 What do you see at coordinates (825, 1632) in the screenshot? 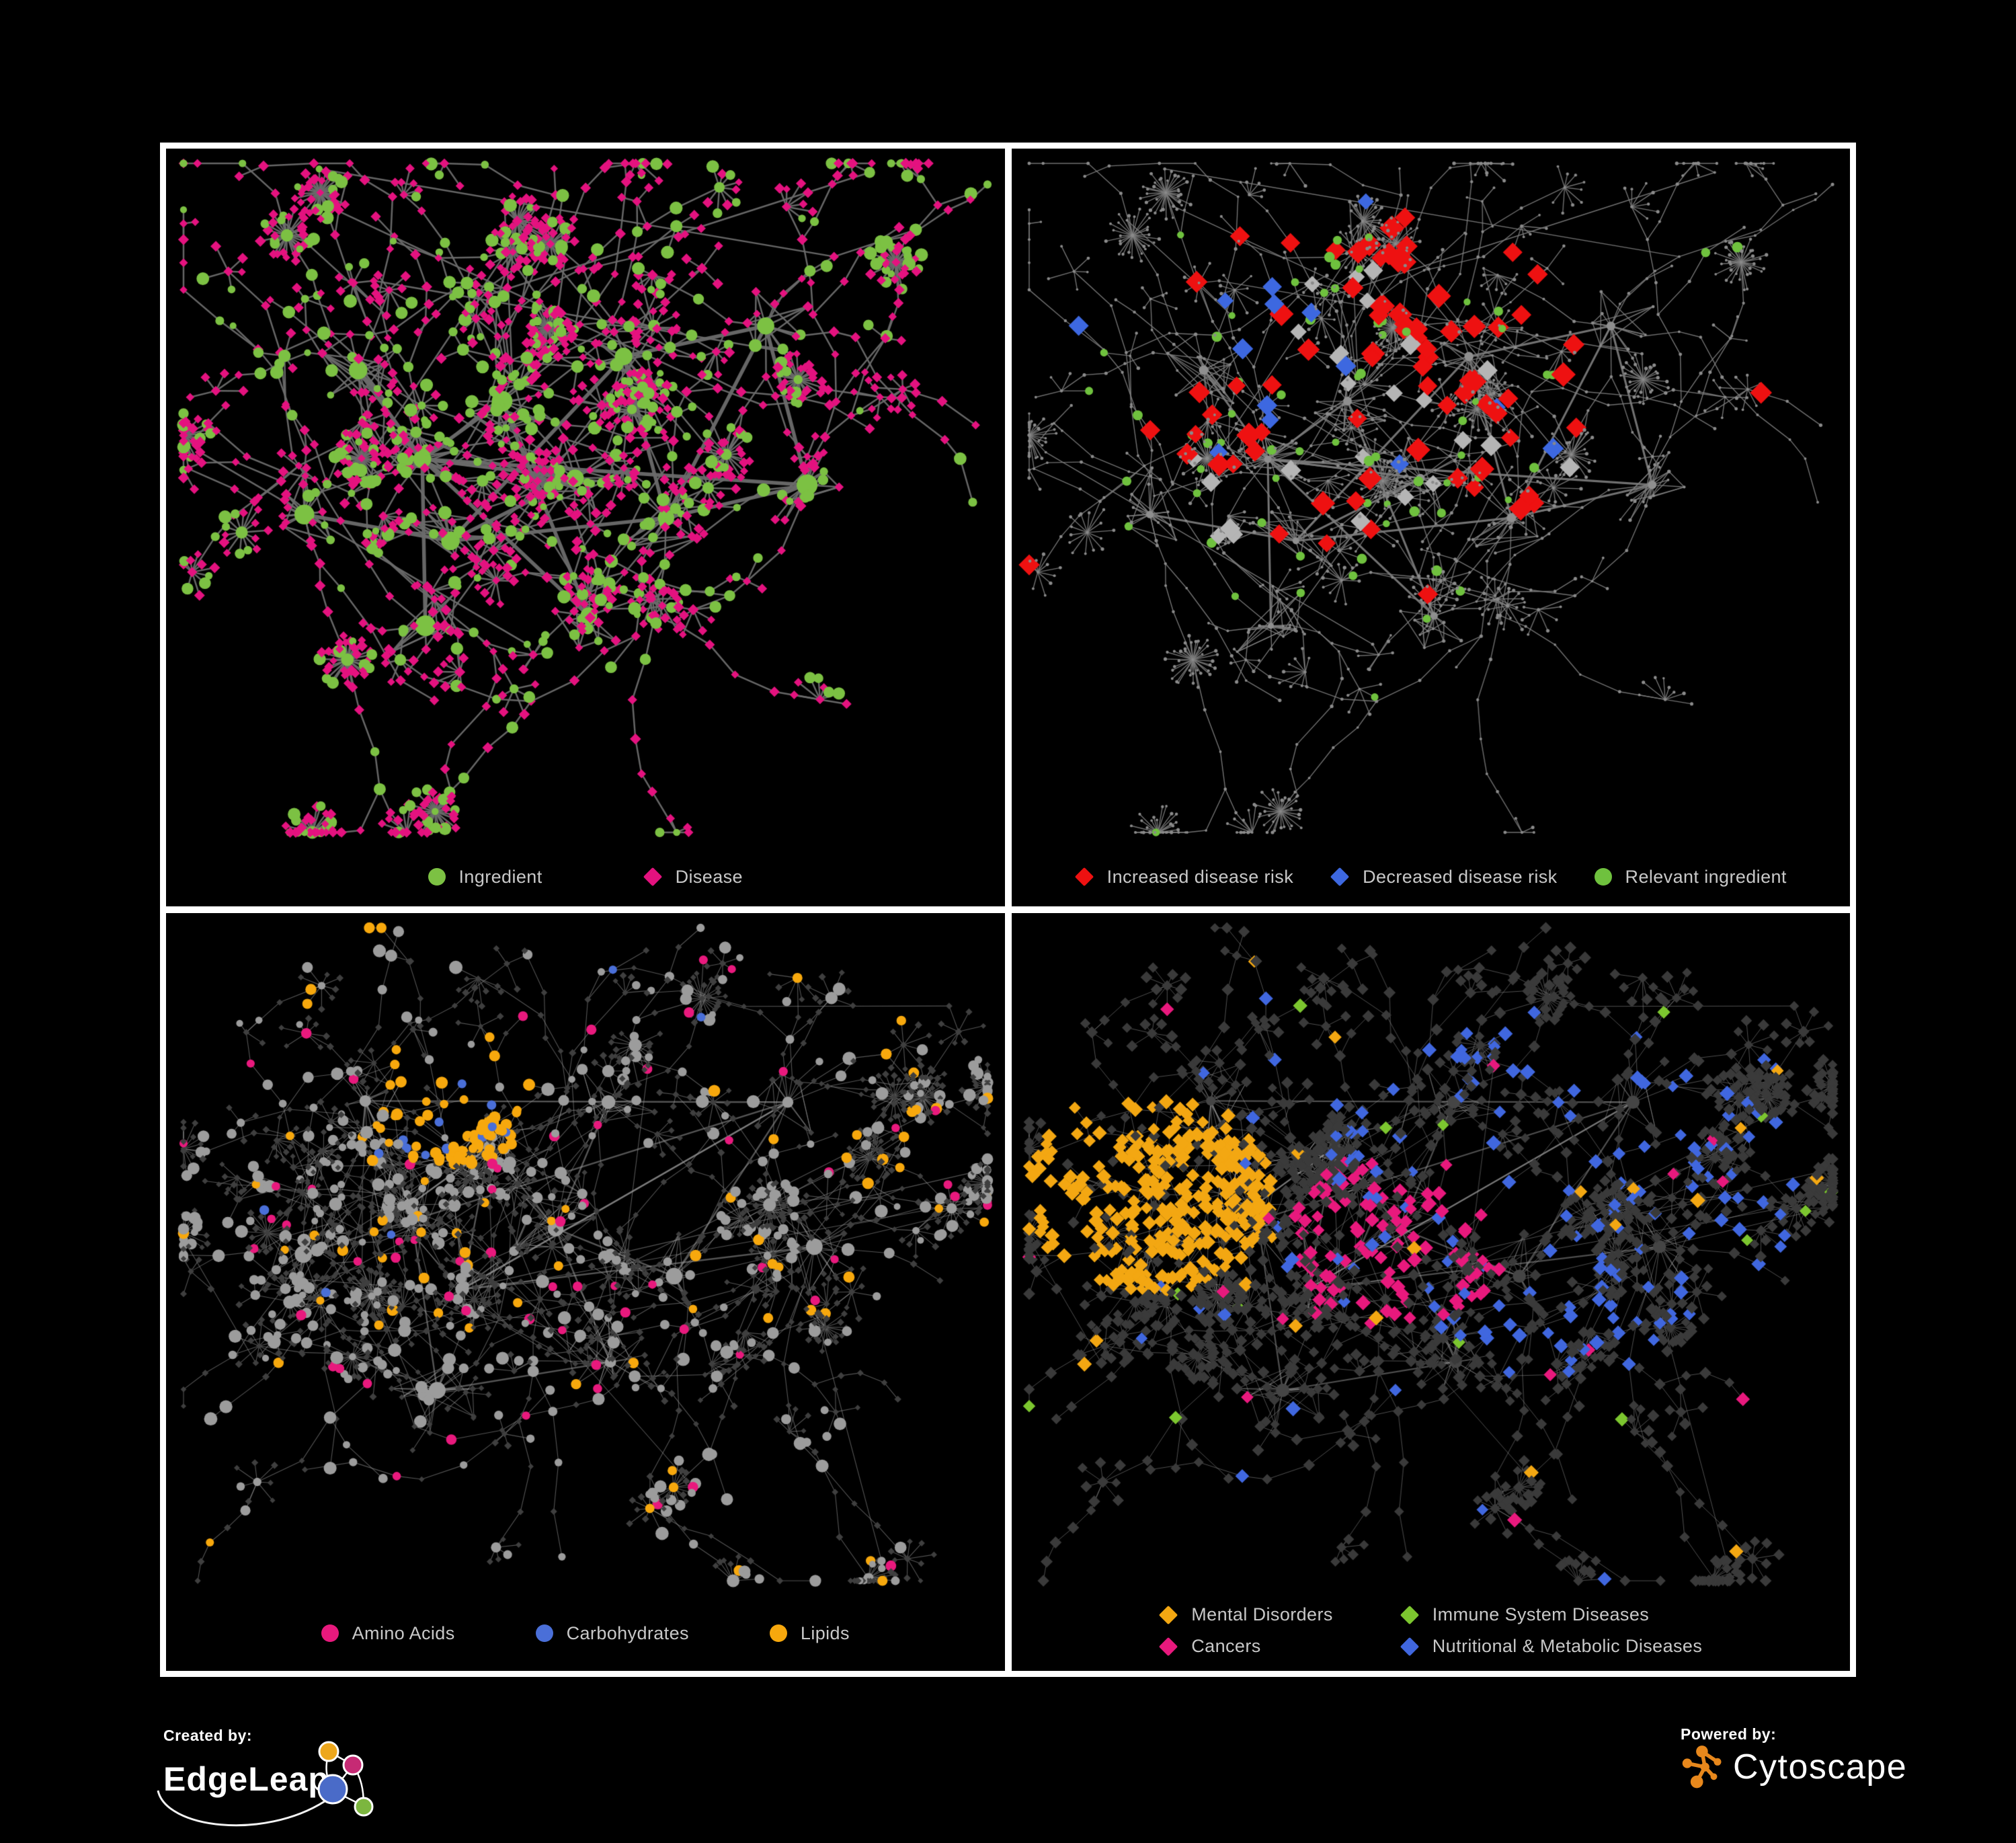
I see `legend-label: Lipids` at bounding box center [825, 1632].